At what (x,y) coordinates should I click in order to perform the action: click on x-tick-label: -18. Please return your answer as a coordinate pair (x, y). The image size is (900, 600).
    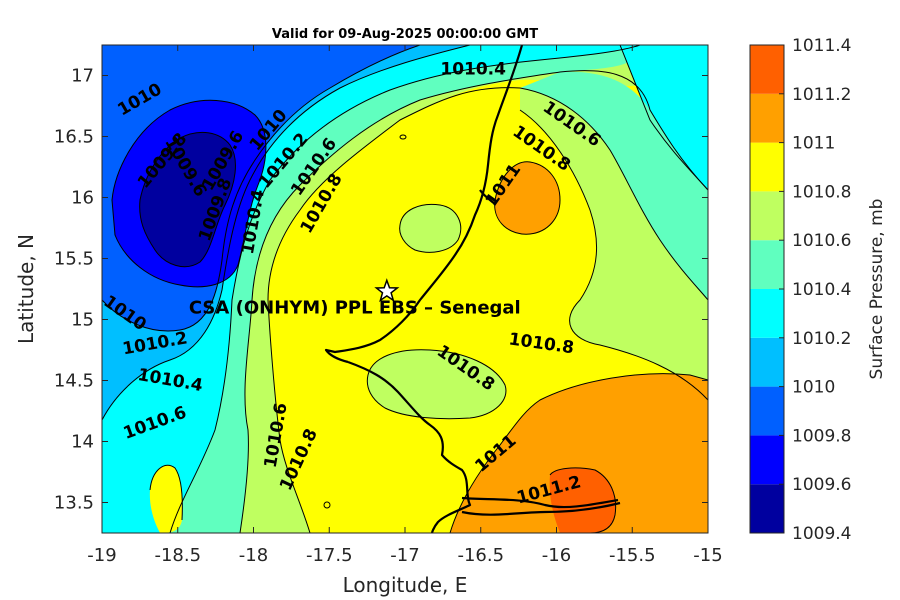
    Looking at the image, I should click on (253, 555).